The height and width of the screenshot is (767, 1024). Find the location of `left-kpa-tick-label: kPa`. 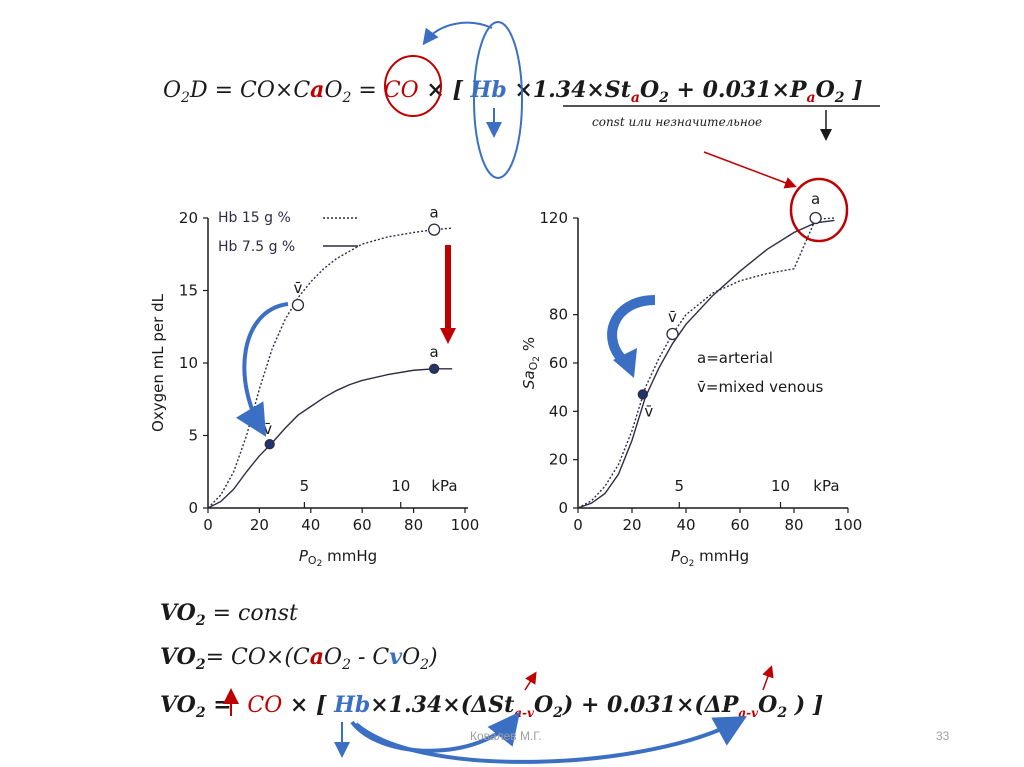

left-kpa-tick-label: kPa is located at coordinates (444, 486).